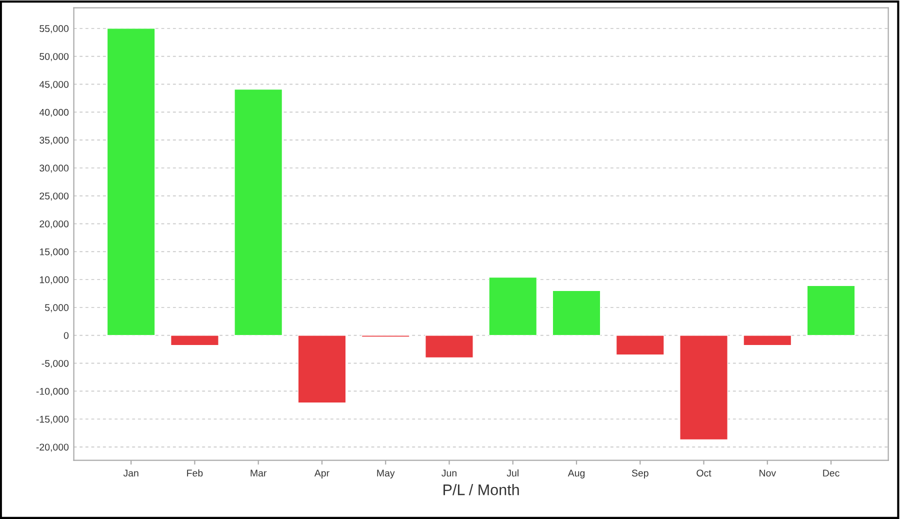  What do you see at coordinates (66, 335) in the screenshot?
I see `y-tick-label: 0` at bounding box center [66, 335].